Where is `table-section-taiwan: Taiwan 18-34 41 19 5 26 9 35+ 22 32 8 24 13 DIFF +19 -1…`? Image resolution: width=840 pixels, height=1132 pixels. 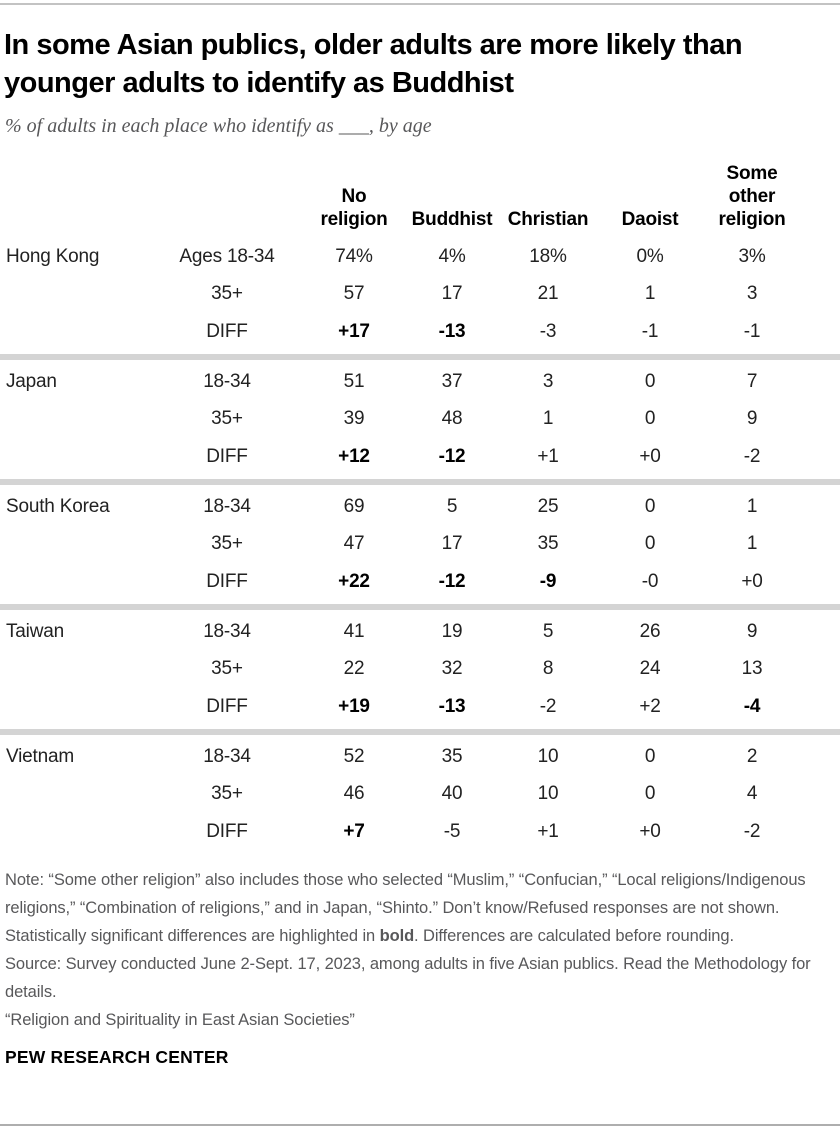 table-section-taiwan: Taiwan 18-34 41 19 5 26 9 35+ 22 32 8 24 13 DIFF +19 -1… is located at coordinates (400, 669).